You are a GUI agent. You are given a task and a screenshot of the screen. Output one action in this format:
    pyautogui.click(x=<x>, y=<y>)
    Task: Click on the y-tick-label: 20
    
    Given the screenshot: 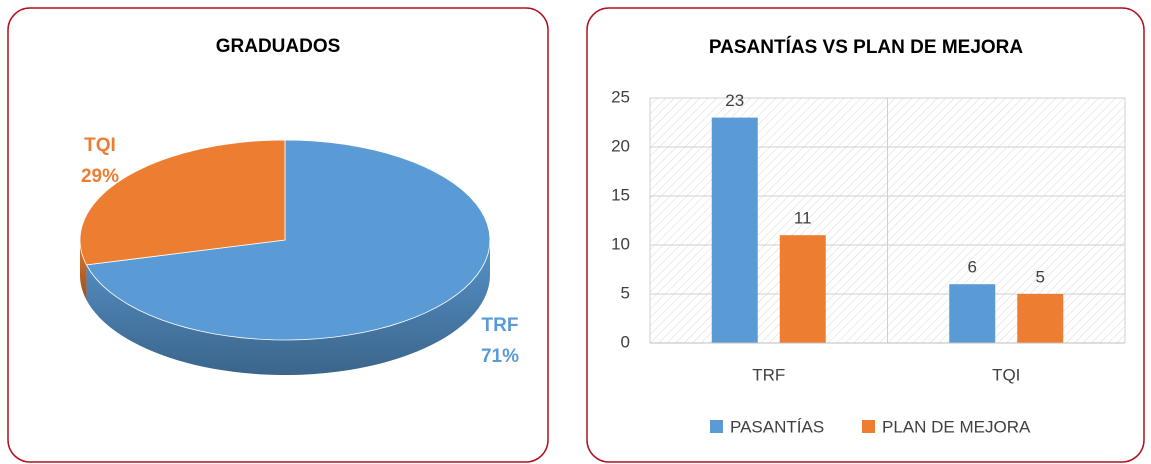 What is the action you would take?
    pyautogui.click(x=620, y=145)
    